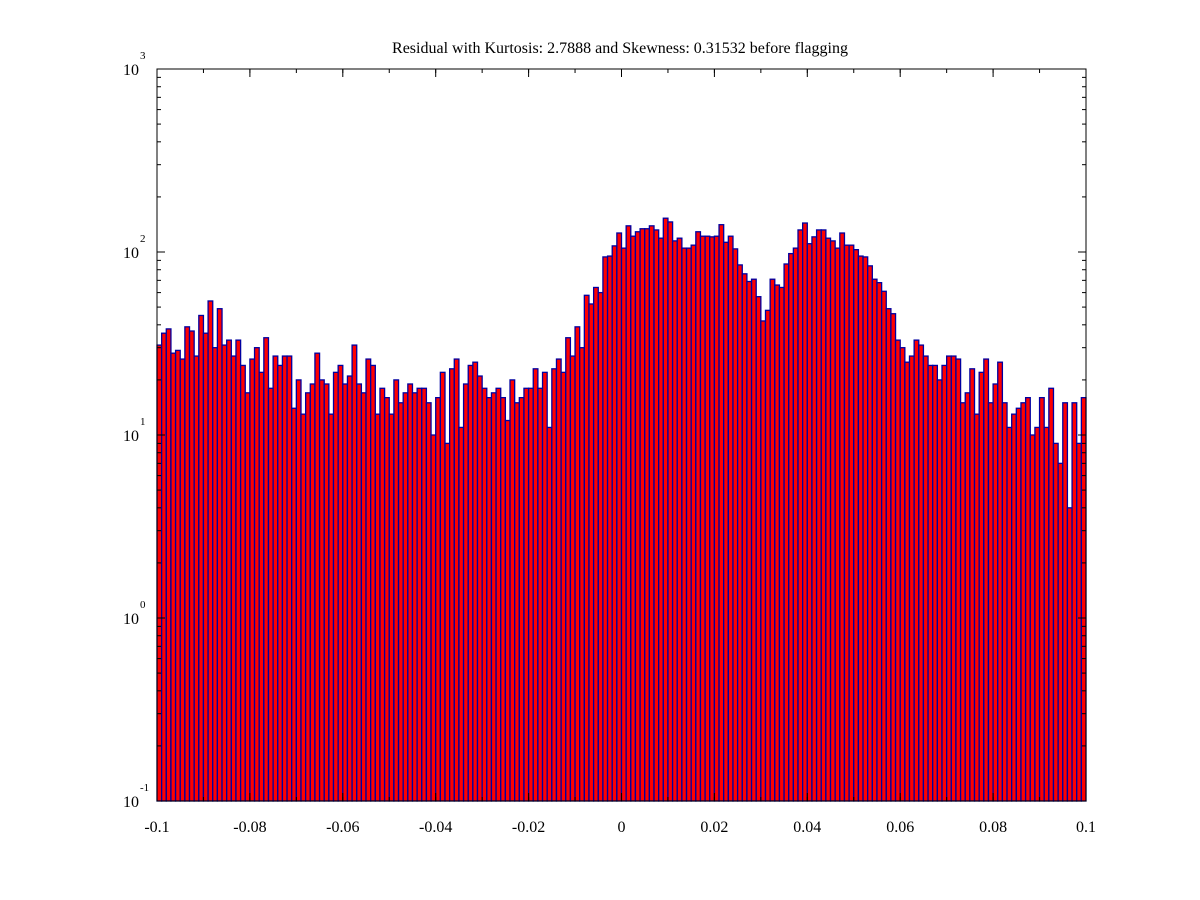 This screenshot has width=1200, height=900. I want to click on x-tick-label: -0.08, so click(249, 827).